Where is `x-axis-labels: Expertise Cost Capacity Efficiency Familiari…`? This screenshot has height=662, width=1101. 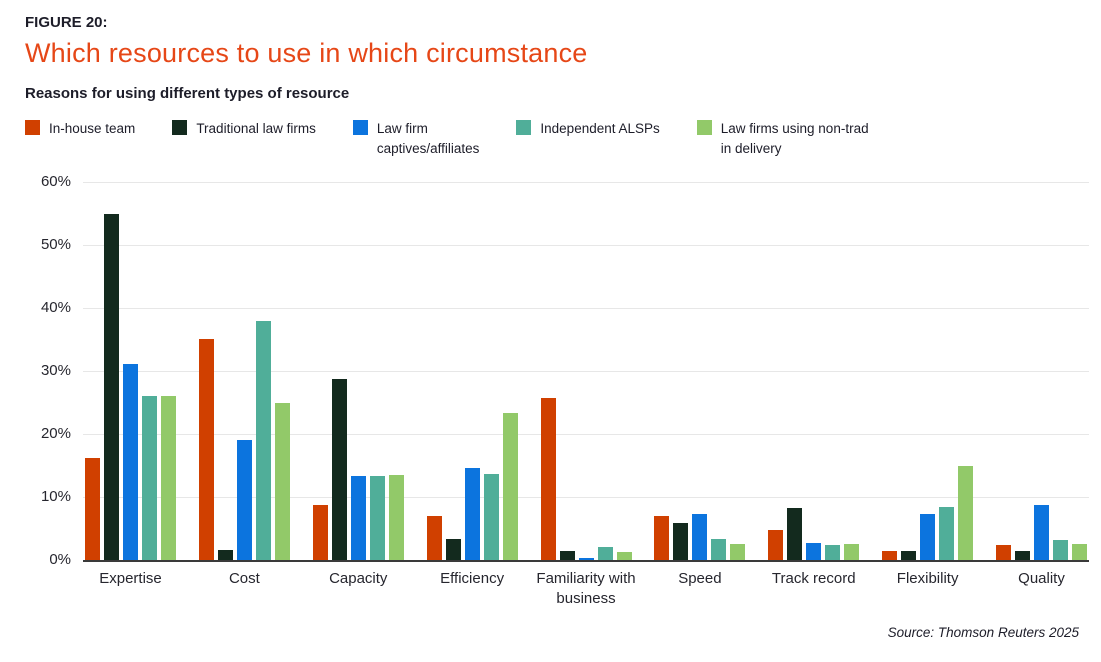
x-axis-labels: Expertise Cost Capacity Efficiency Familiari… is located at coordinates (586, 589).